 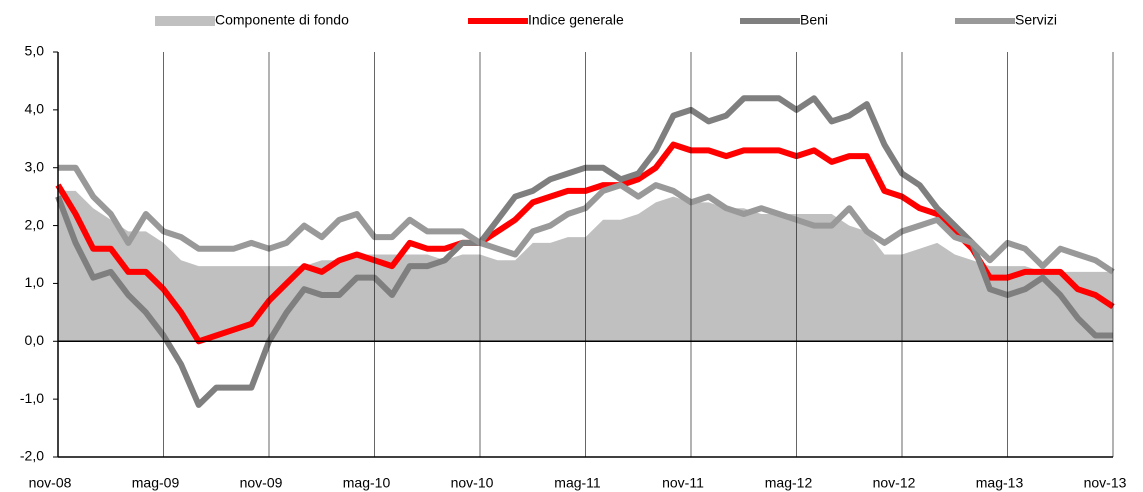 I want to click on x-tick-label: mag-12, so click(x=789, y=483).